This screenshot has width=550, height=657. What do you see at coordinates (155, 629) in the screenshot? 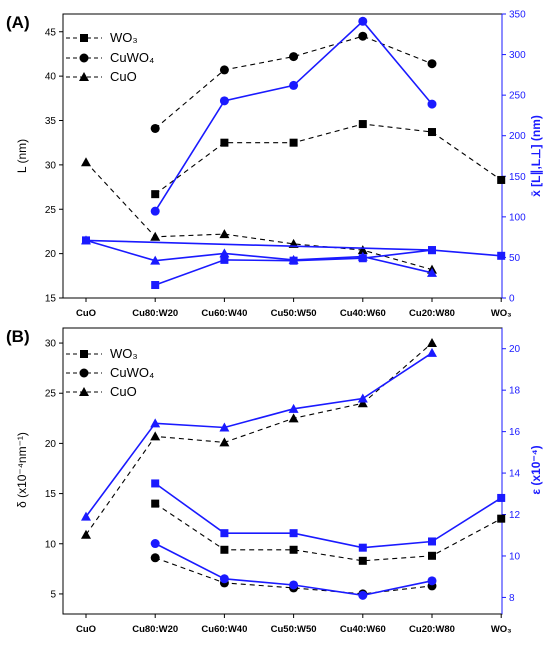
I see `panel-b-xtick-label: Cu80:W20` at bounding box center [155, 629].